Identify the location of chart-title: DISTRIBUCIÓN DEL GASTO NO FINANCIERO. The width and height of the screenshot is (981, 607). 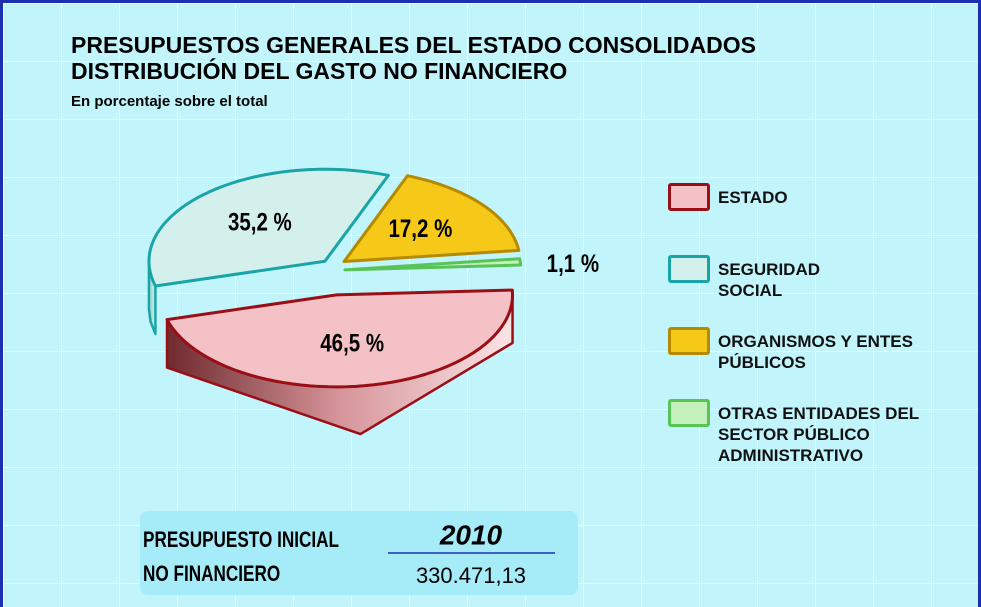
(319, 70).